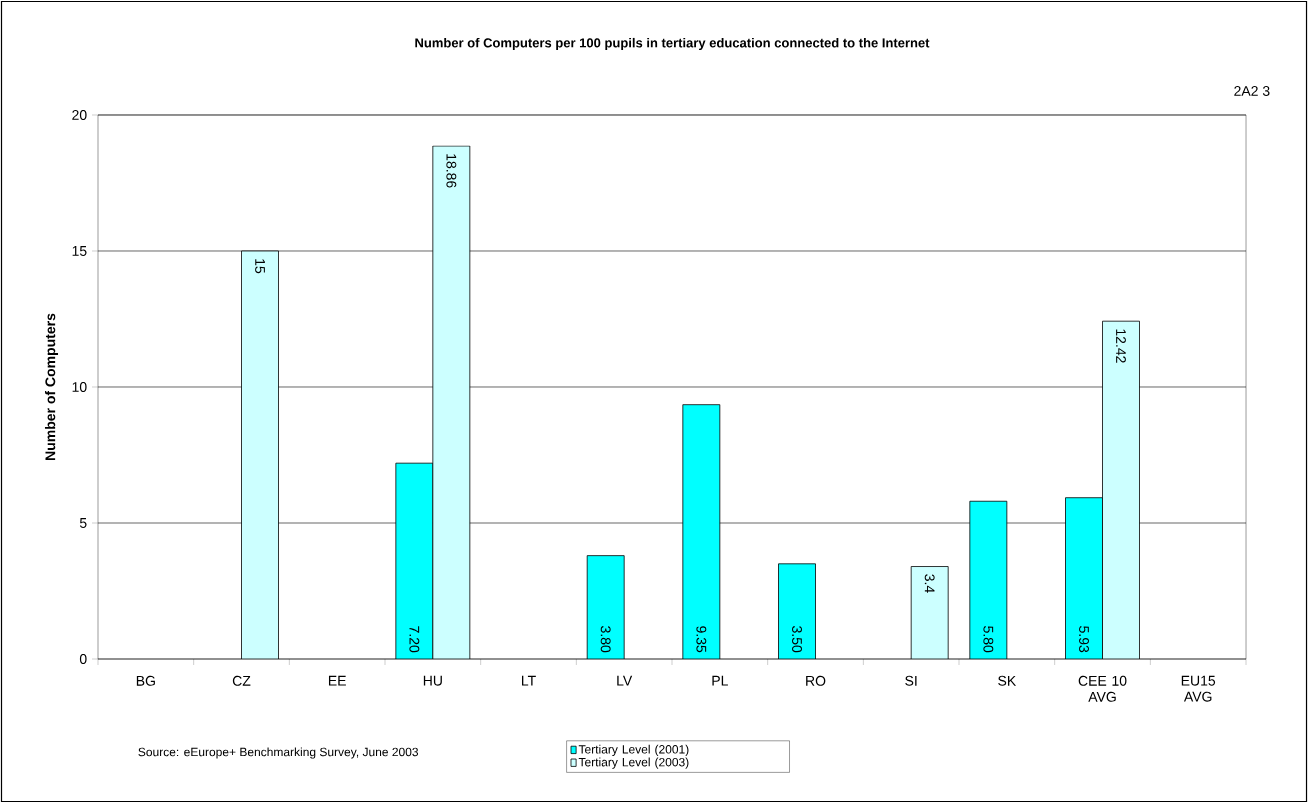 The width and height of the screenshot is (1308, 803). What do you see at coordinates (83, 659) in the screenshot?
I see `y-tick-label: 0` at bounding box center [83, 659].